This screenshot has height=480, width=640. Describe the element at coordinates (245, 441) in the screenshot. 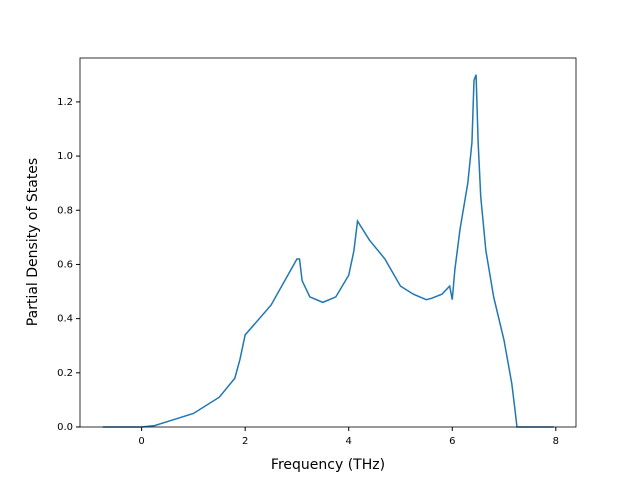

I see `x-tick-label: 2` at that location.